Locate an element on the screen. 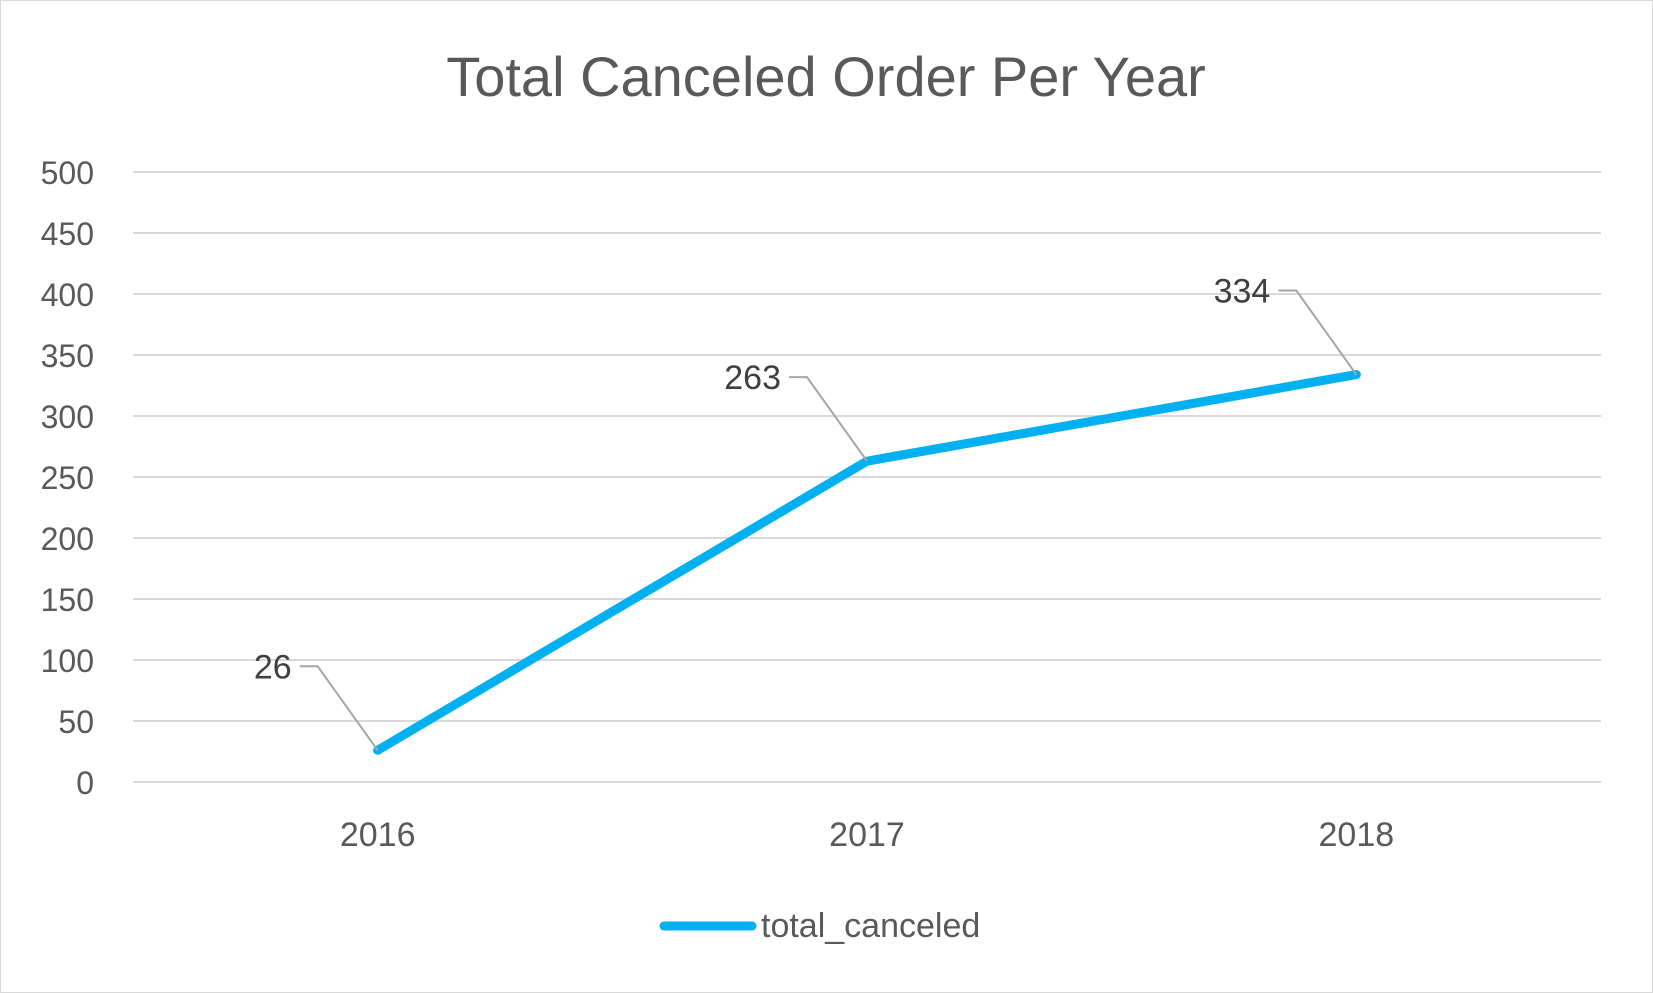 The image size is (1653, 993). y-axis-ticks: 0 50 100 150 200 250 300 350 400 450 500 is located at coordinates (67, 478).